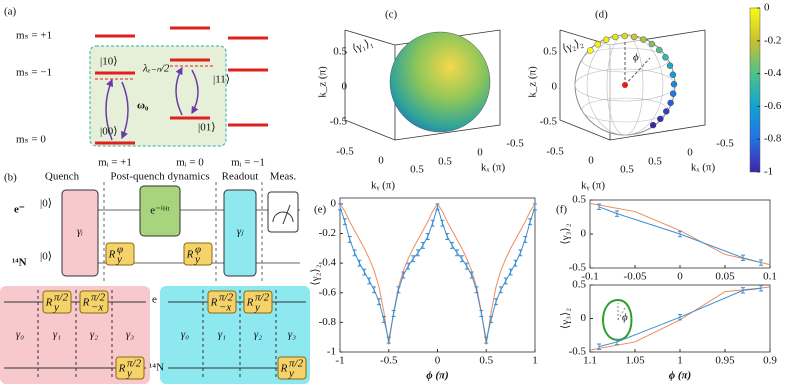 Image resolution: width=789 pixels, height=389 pixels. What do you see at coordinates (248, 163) in the screenshot?
I see `mi-label: mᵢ = −1` at bounding box center [248, 163].